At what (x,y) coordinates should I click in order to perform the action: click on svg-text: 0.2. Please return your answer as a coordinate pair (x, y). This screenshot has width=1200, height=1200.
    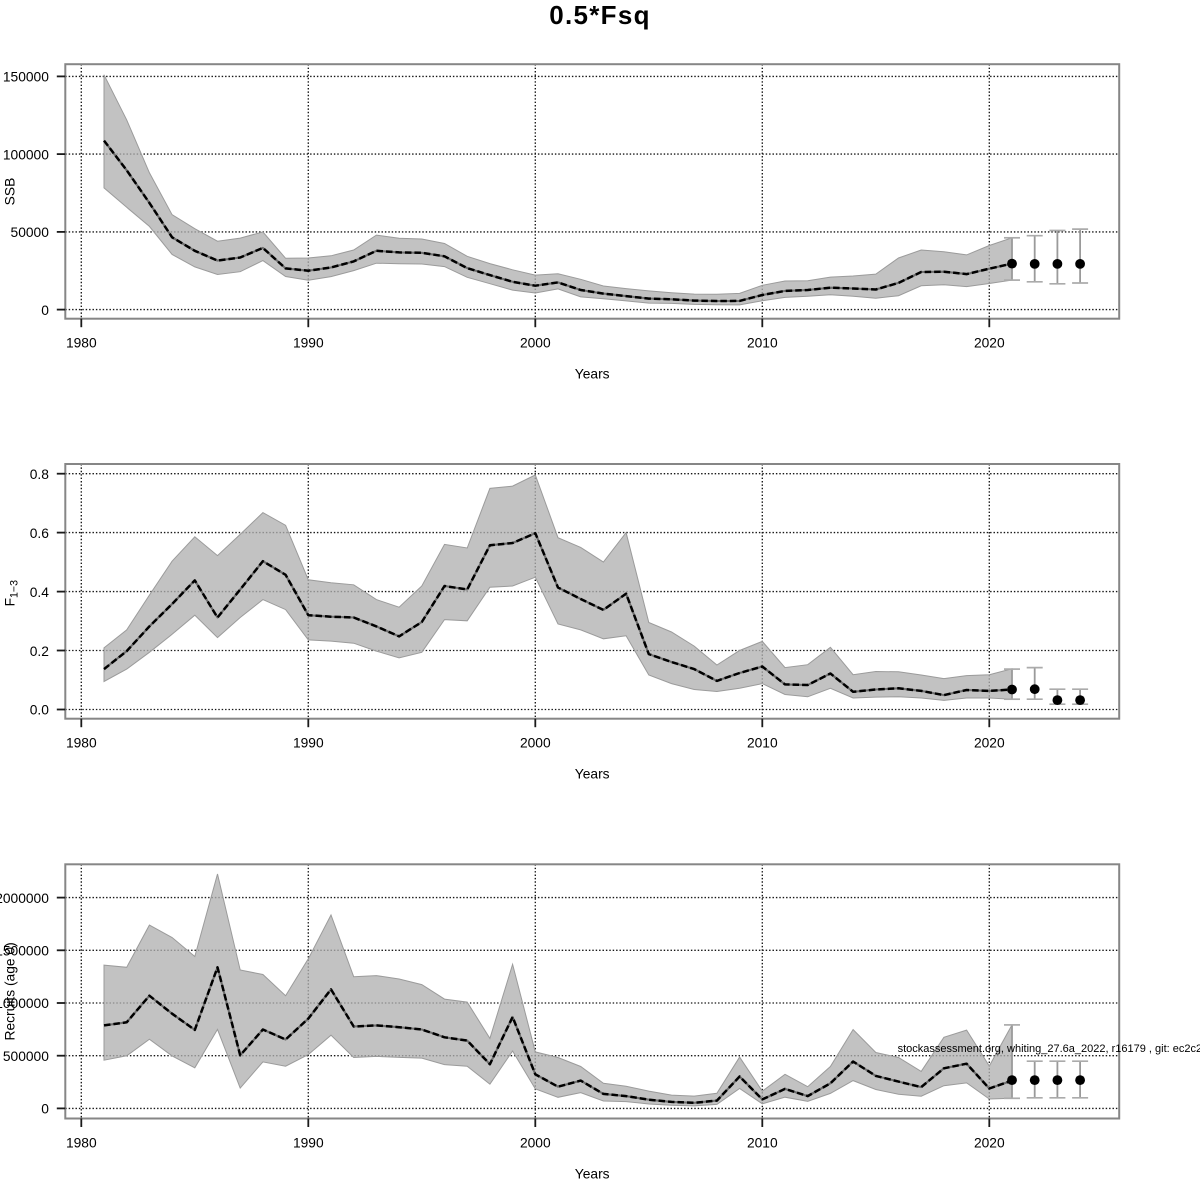
    Looking at the image, I should click on (39, 651).